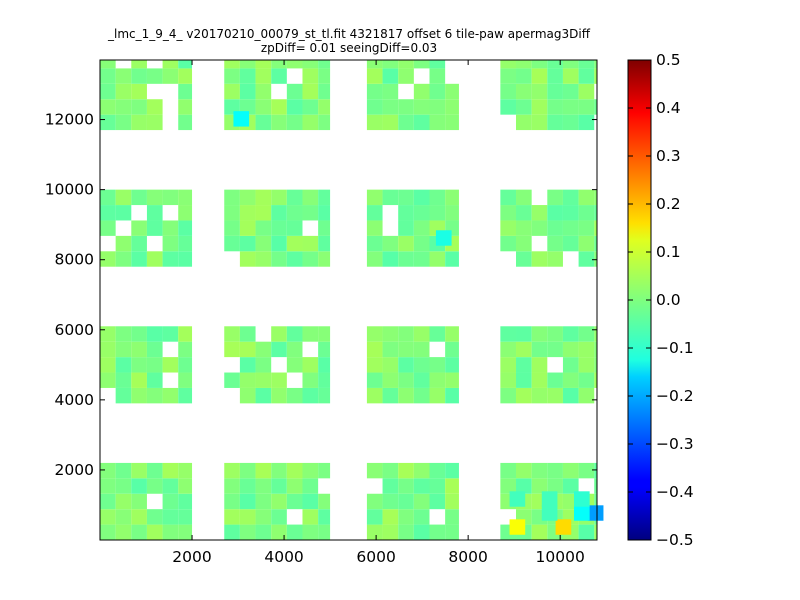 Image resolution: width=800 pixels, height=600 pixels. I want to click on heatmap-cell-highlight, so click(517, 527).